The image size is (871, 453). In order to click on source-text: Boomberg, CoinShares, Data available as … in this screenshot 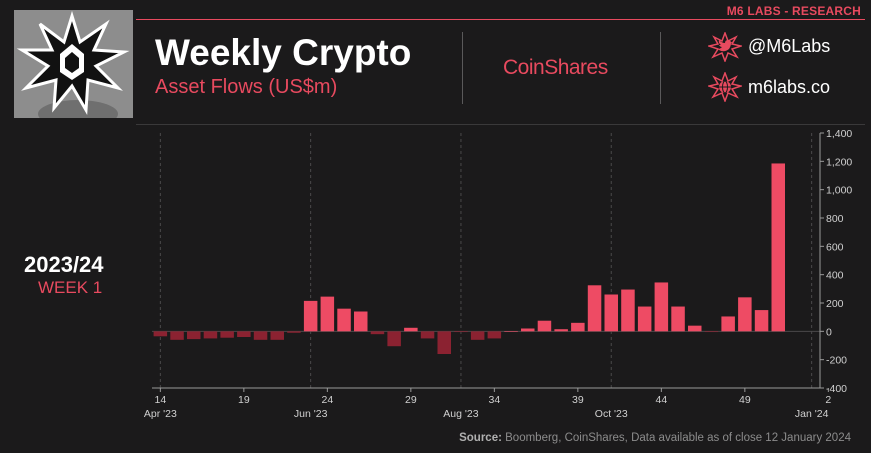, I will do `click(678, 438)`.